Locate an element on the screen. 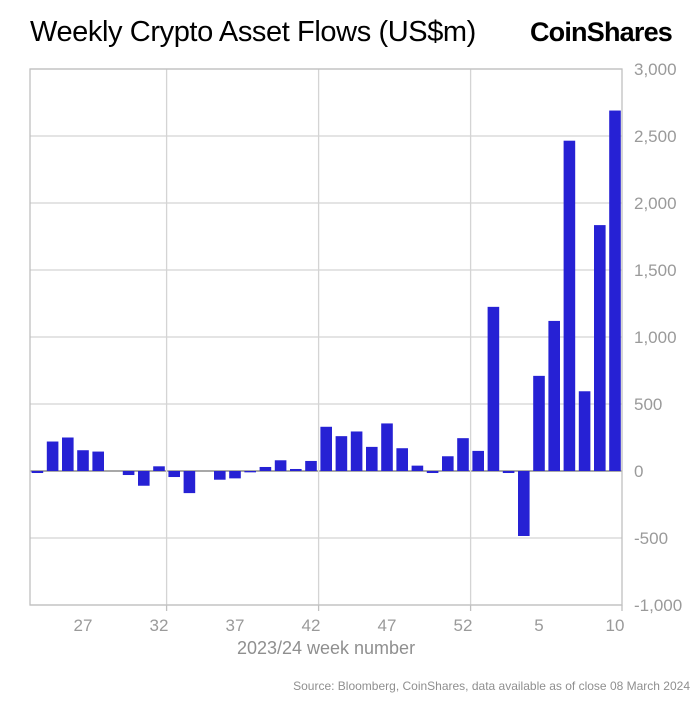 The image size is (700, 703). y-tick-label: 1,000 is located at coordinates (655, 337).